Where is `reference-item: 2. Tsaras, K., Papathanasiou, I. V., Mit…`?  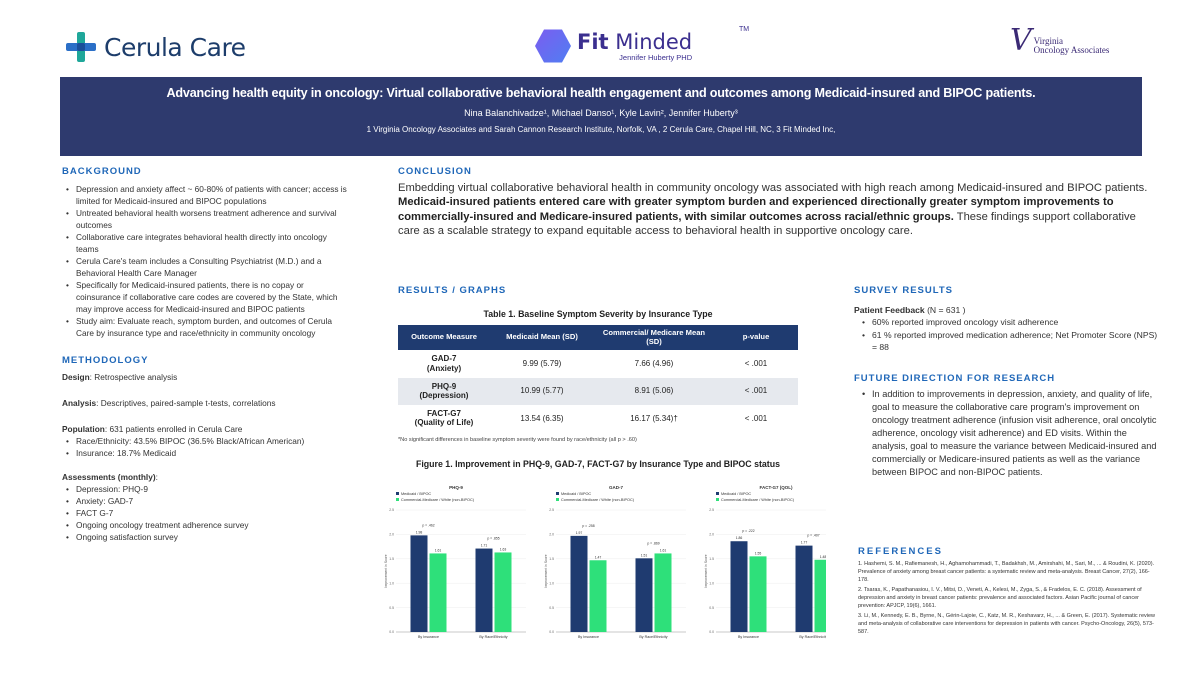
reference-item: 2. Tsaras, K., Papathanasiou, I. V., Mit… is located at coordinates (1000, 597).